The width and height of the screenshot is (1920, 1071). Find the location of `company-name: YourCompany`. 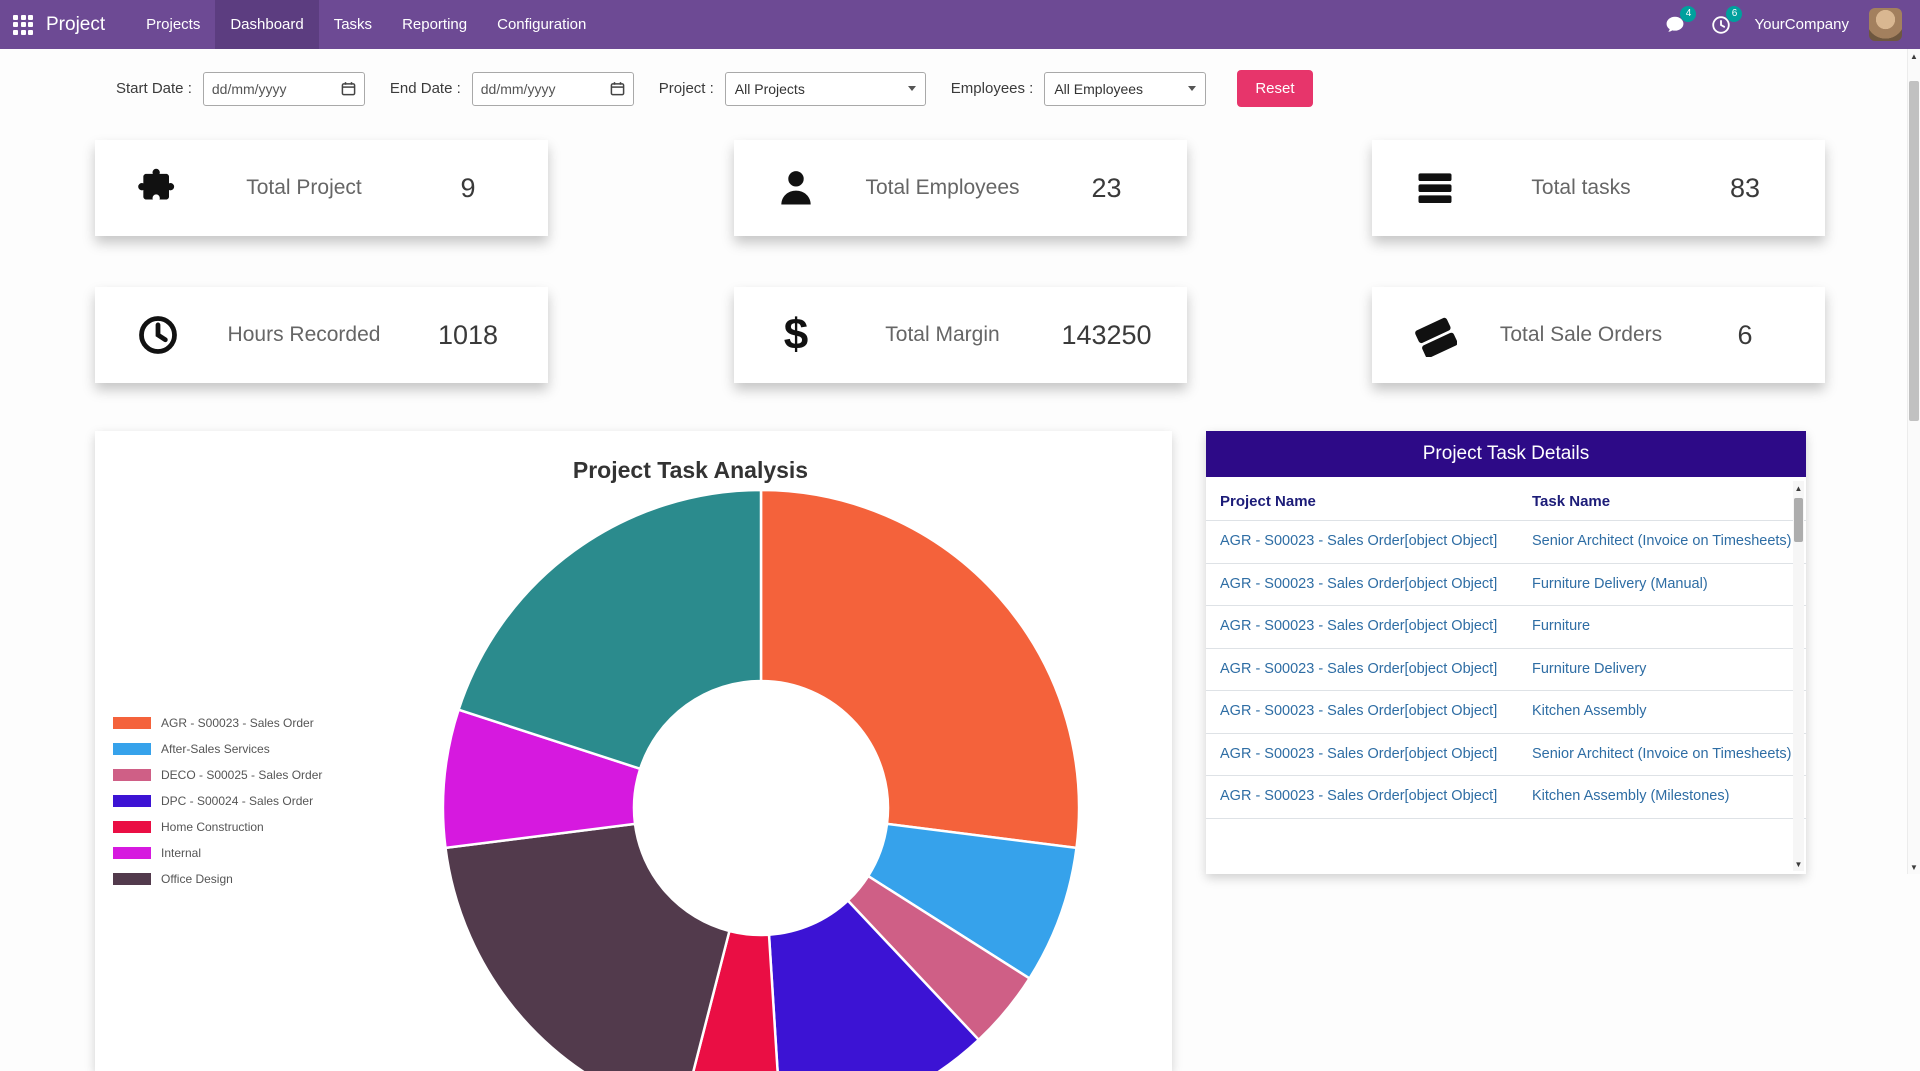

company-name: YourCompany is located at coordinates (1801, 24).